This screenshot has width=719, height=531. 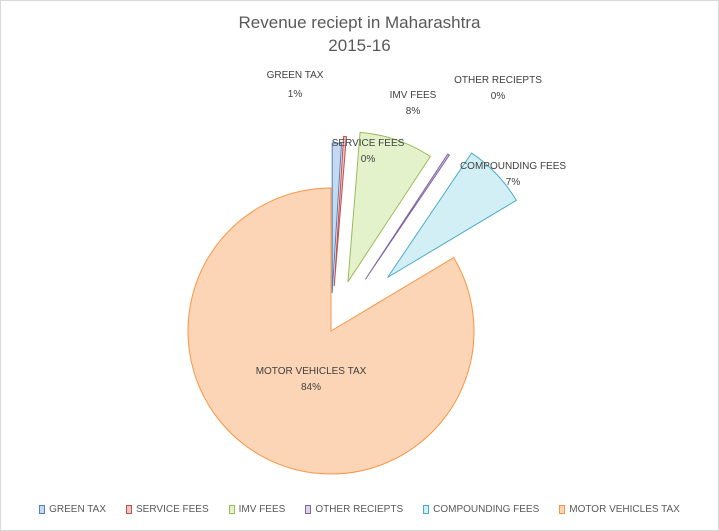 What do you see at coordinates (413, 111) in the screenshot?
I see `slice-label-value: 8%` at bounding box center [413, 111].